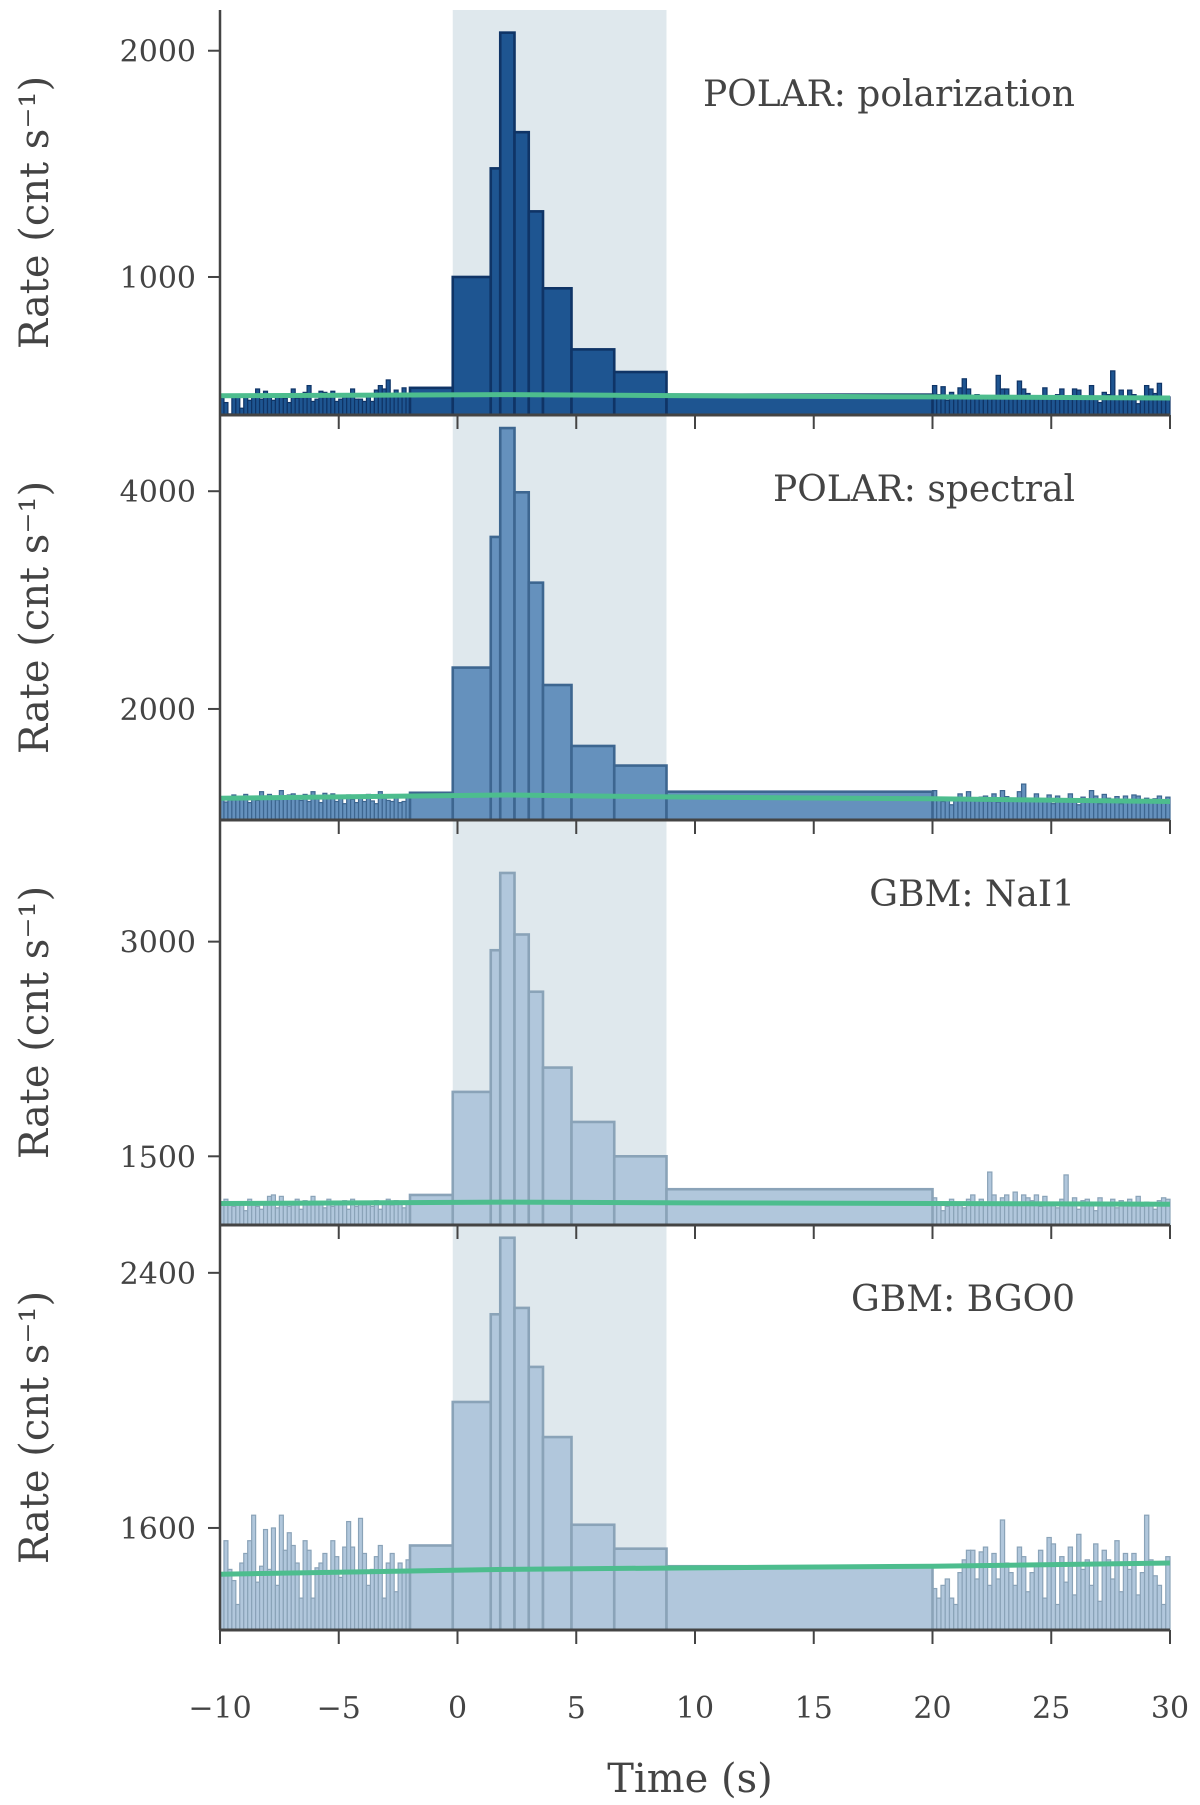  I want to click on panel-title: POLAR: polarization, so click(889, 94).